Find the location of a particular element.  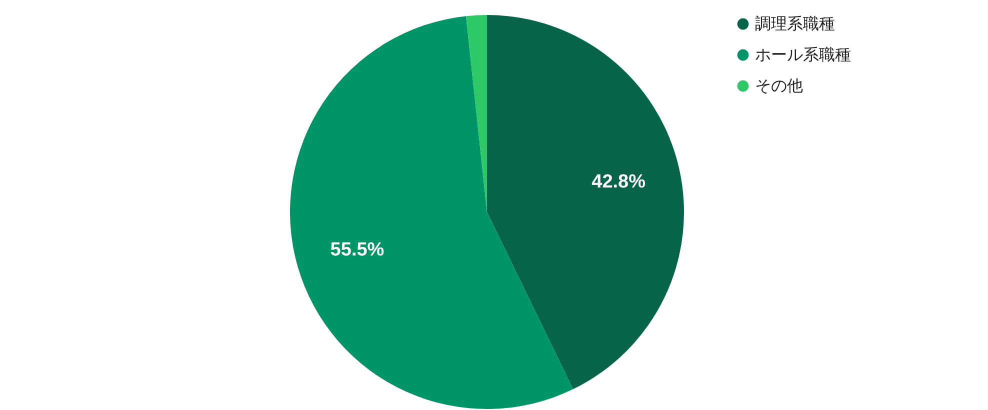

legend-label: 調理系職種 is located at coordinates (795, 23).